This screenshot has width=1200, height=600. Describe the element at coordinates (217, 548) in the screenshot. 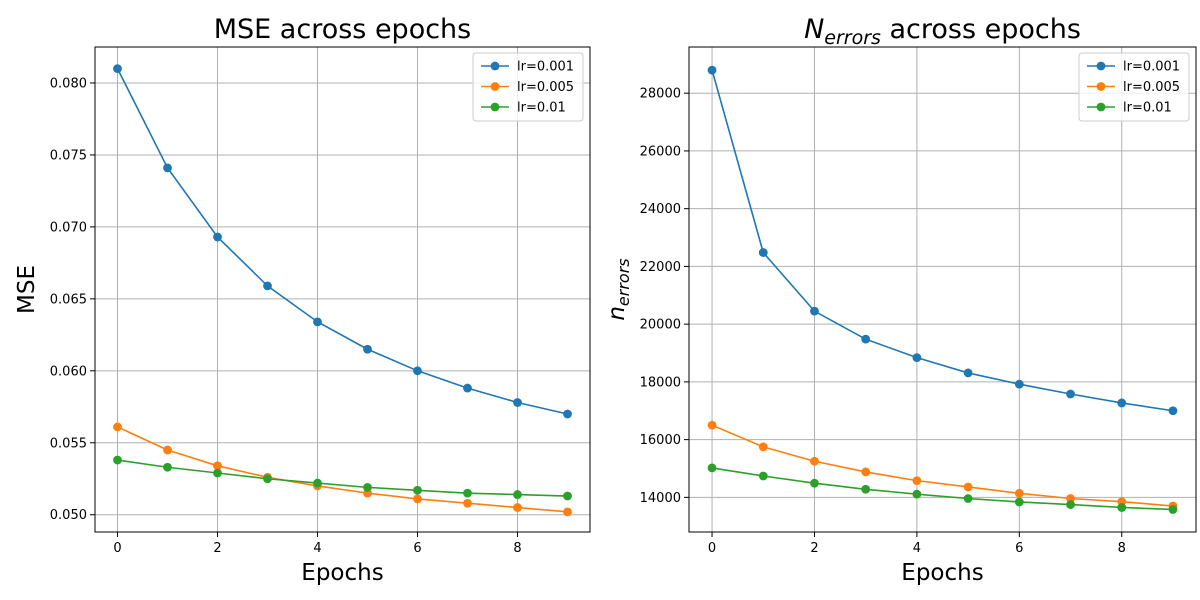

I see `mse-x-tick-label: 2` at that location.